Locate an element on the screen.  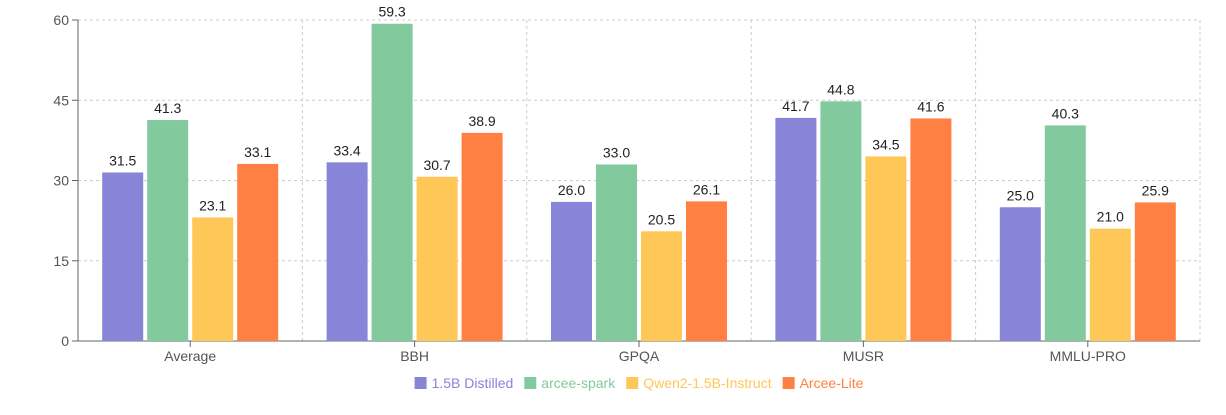
bar-arcee-spark-average is located at coordinates (168, 230).